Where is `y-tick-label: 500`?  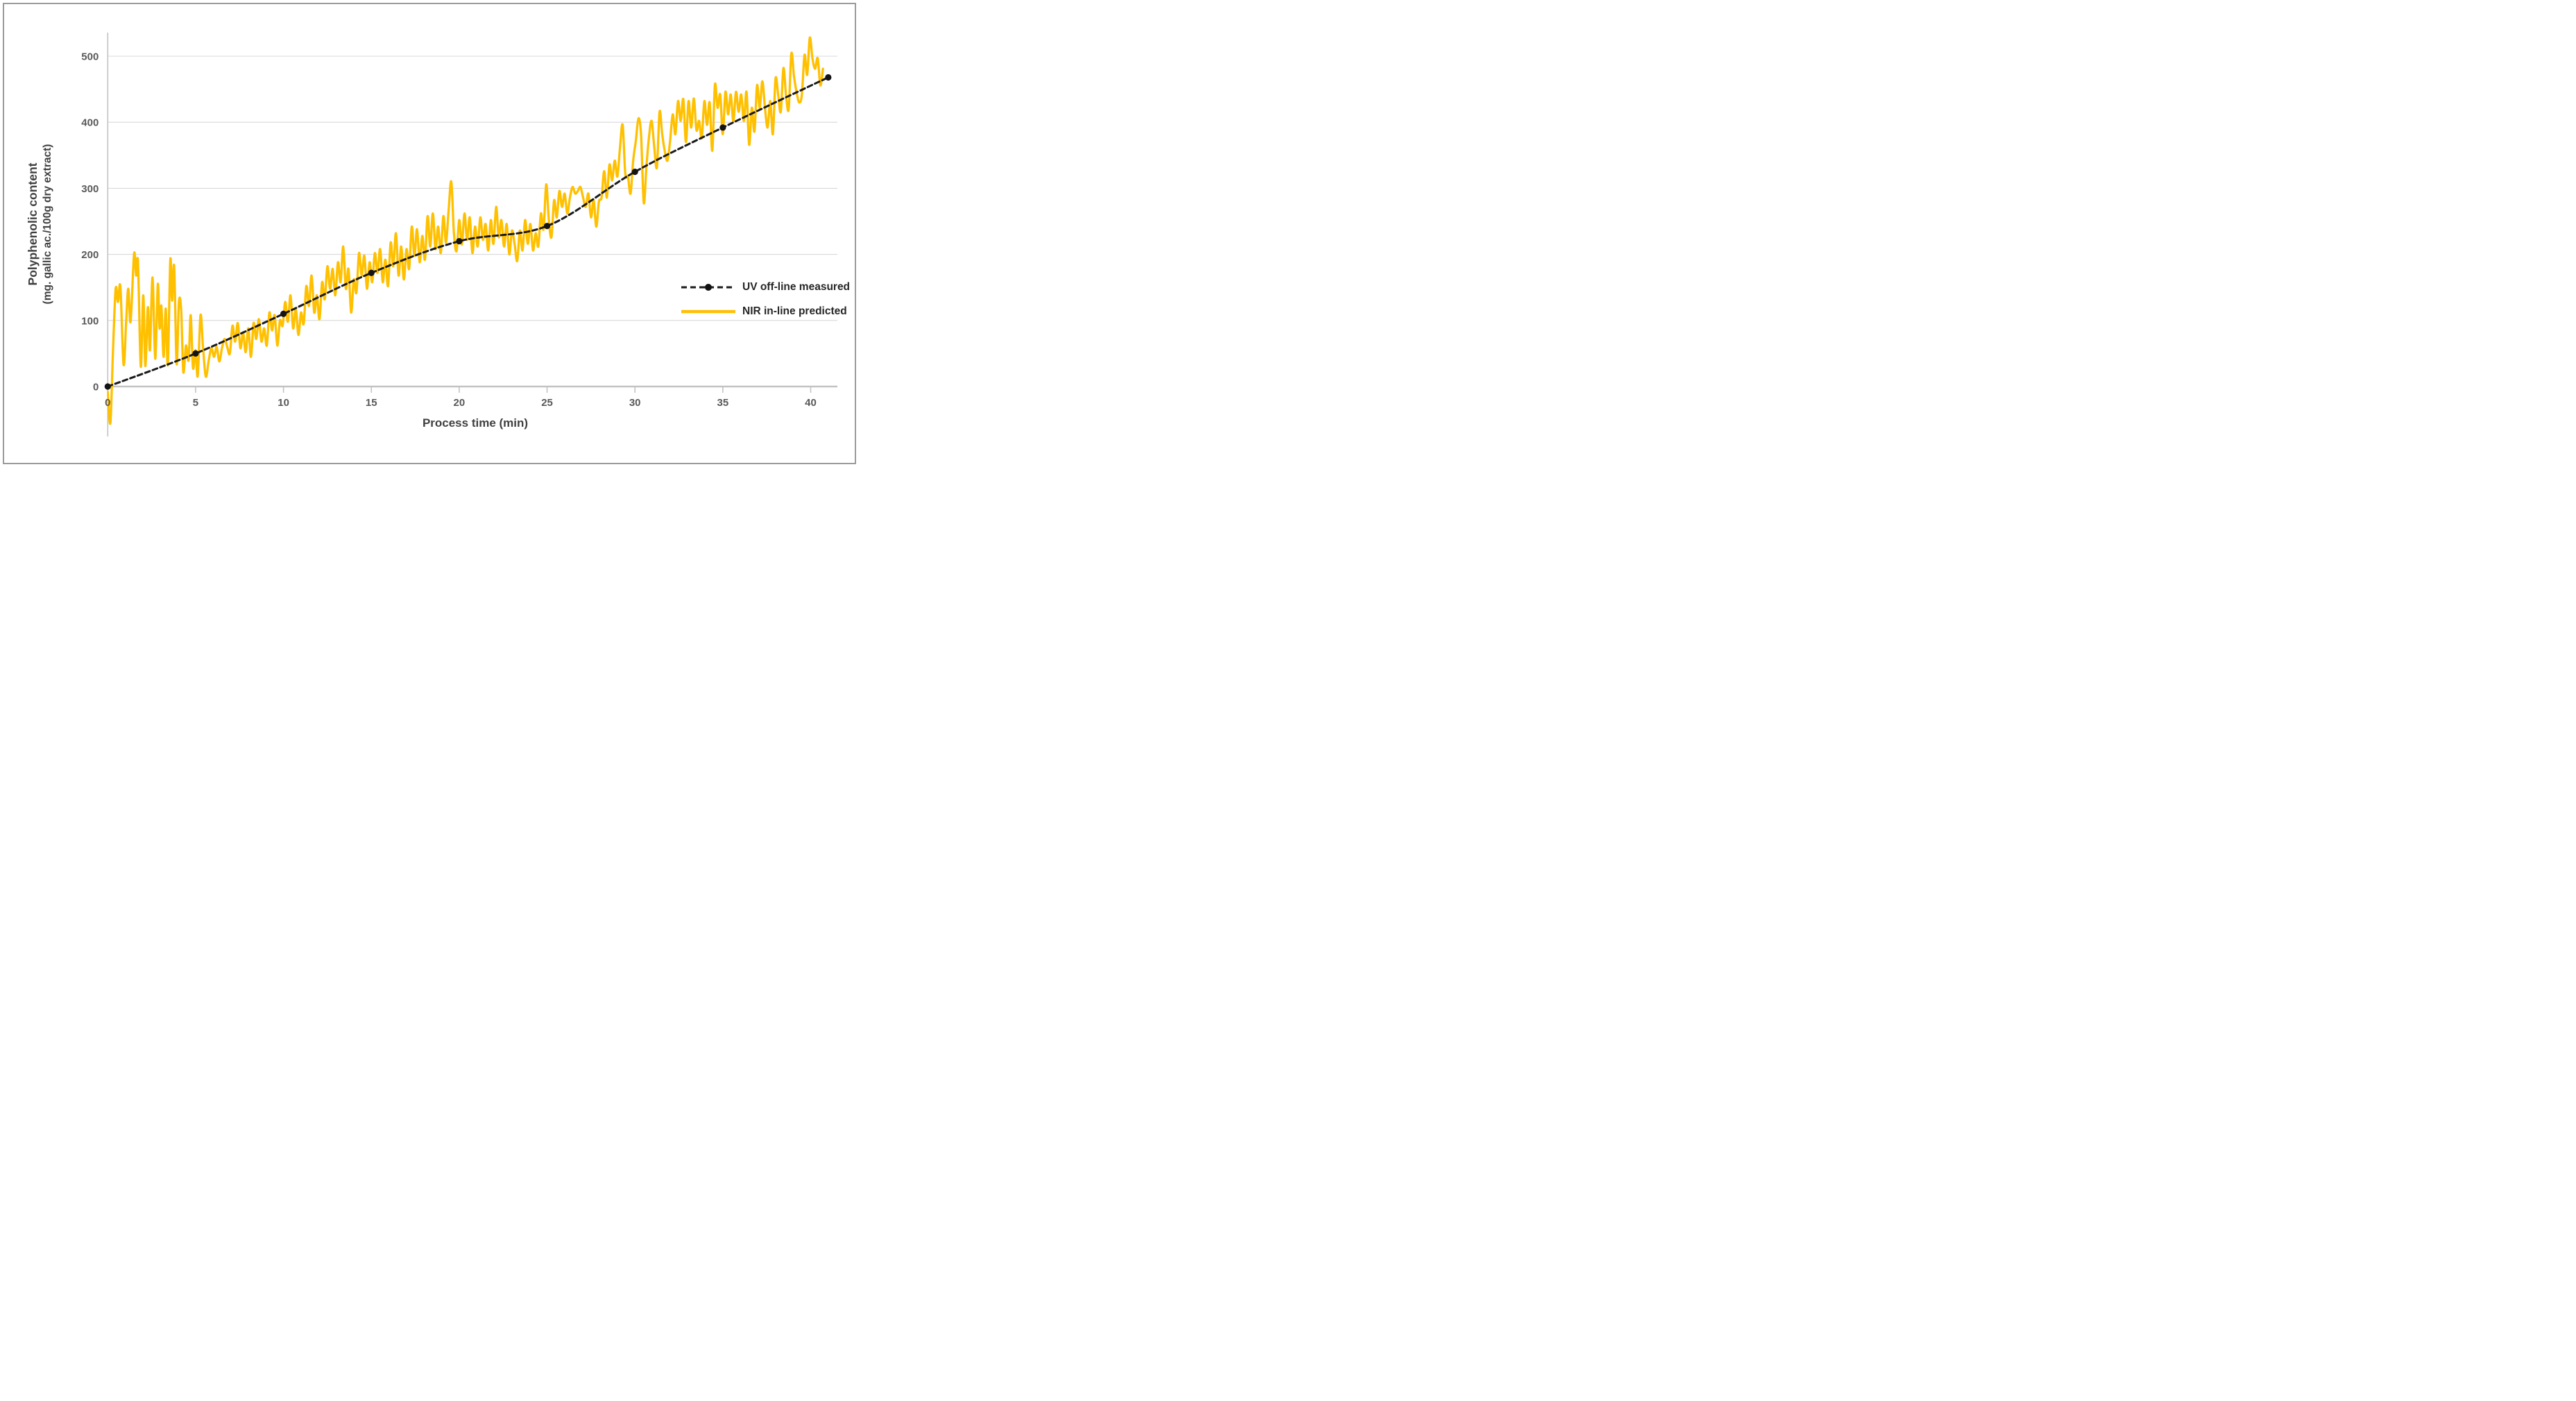
y-tick-label: 500 is located at coordinates (90, 57).